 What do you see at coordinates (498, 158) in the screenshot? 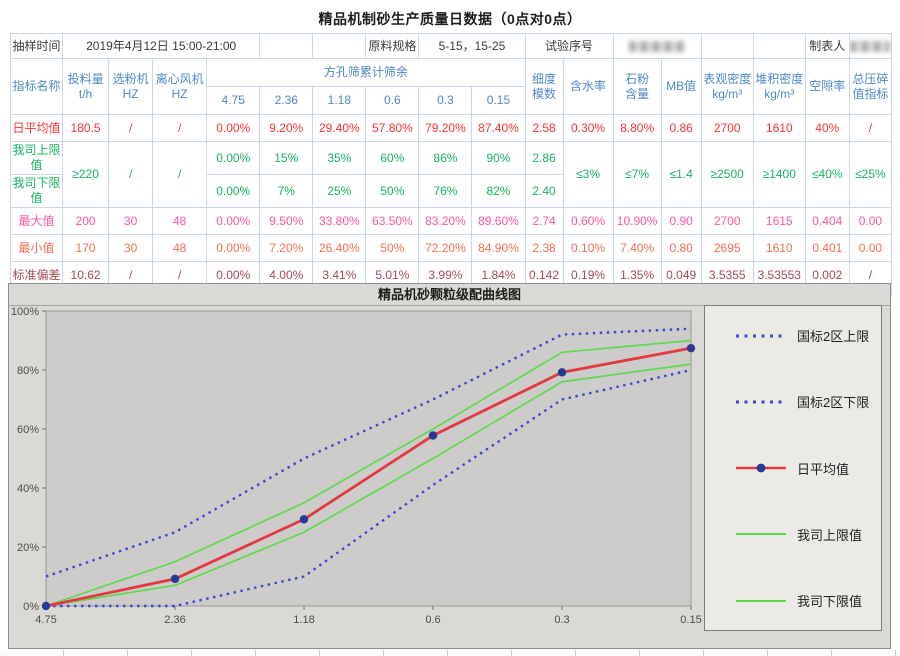
I see `data-cell: 90%` at bounding box center [498, 158].